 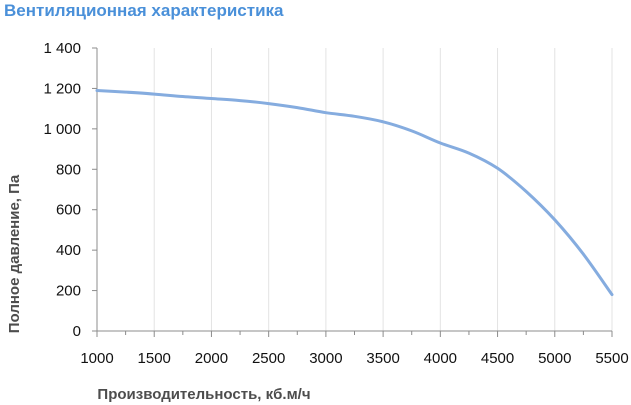 What do you see at coordinates (96, 358) in the screenshot?
I see `x-tick-label: 1000` at bounding box center [96, 358].